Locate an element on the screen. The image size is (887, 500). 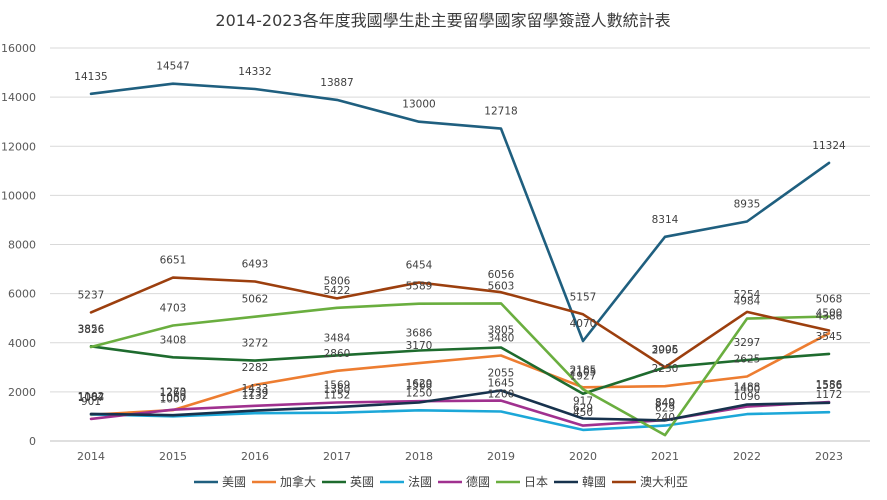
data-label: 849 is located at coordinates (665, 403).